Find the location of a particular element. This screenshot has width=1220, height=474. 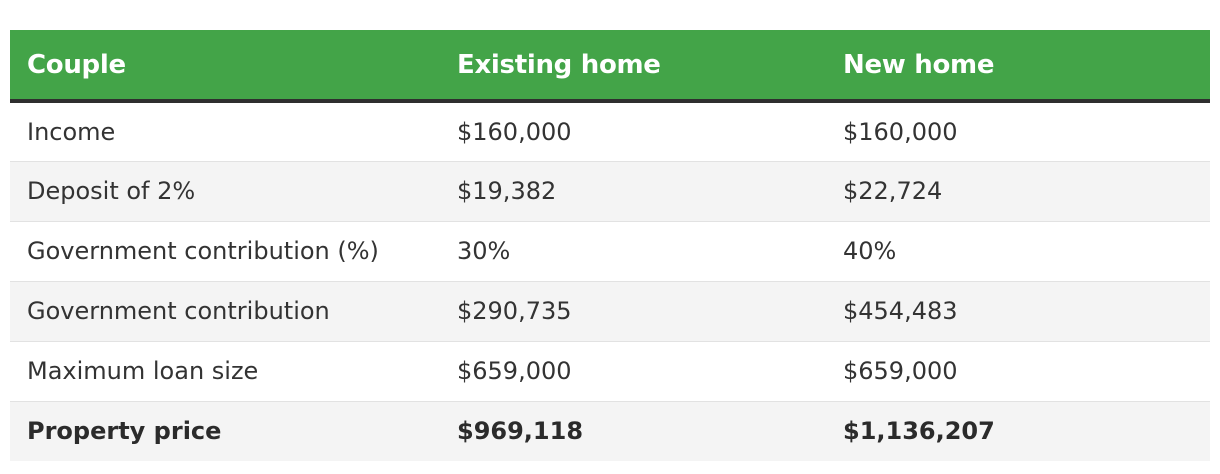

table-row-maximum-loan-size: Maximum loan size $659,000 $659,000 is located at coordinates (610, 371).